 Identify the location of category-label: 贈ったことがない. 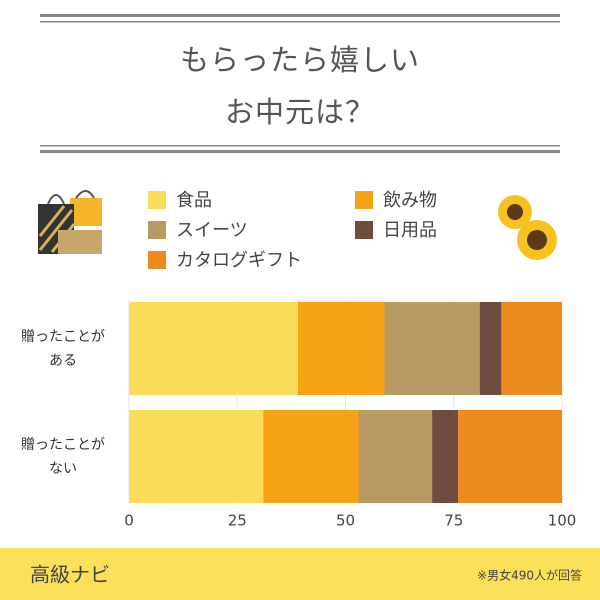
(63, 456).